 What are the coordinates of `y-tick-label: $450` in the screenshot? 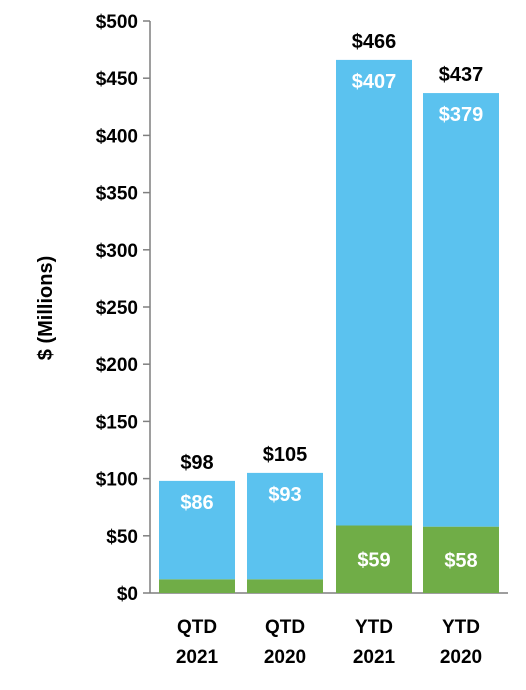 It's located at (117, 79).